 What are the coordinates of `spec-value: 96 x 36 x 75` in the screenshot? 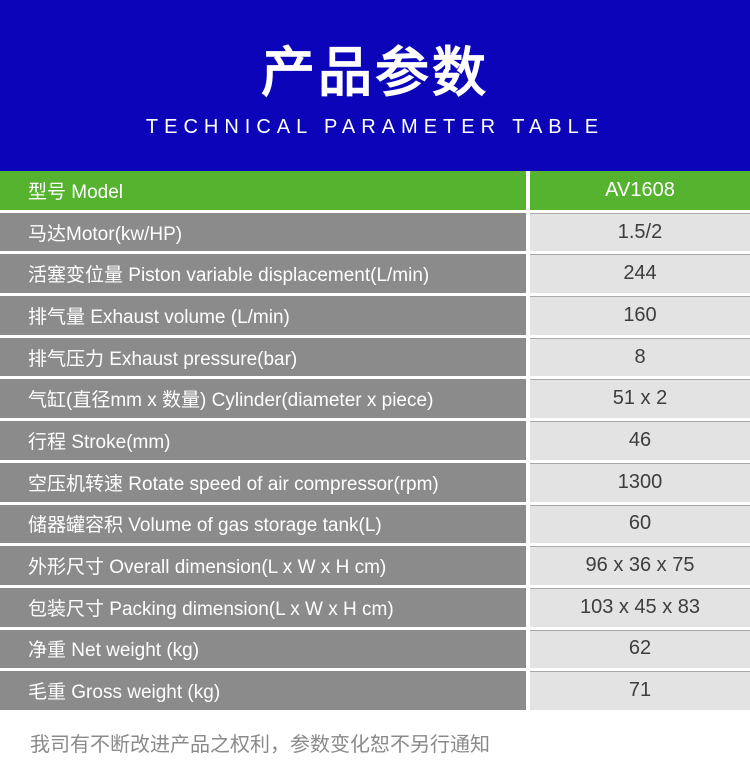 It's located at (640, 565).